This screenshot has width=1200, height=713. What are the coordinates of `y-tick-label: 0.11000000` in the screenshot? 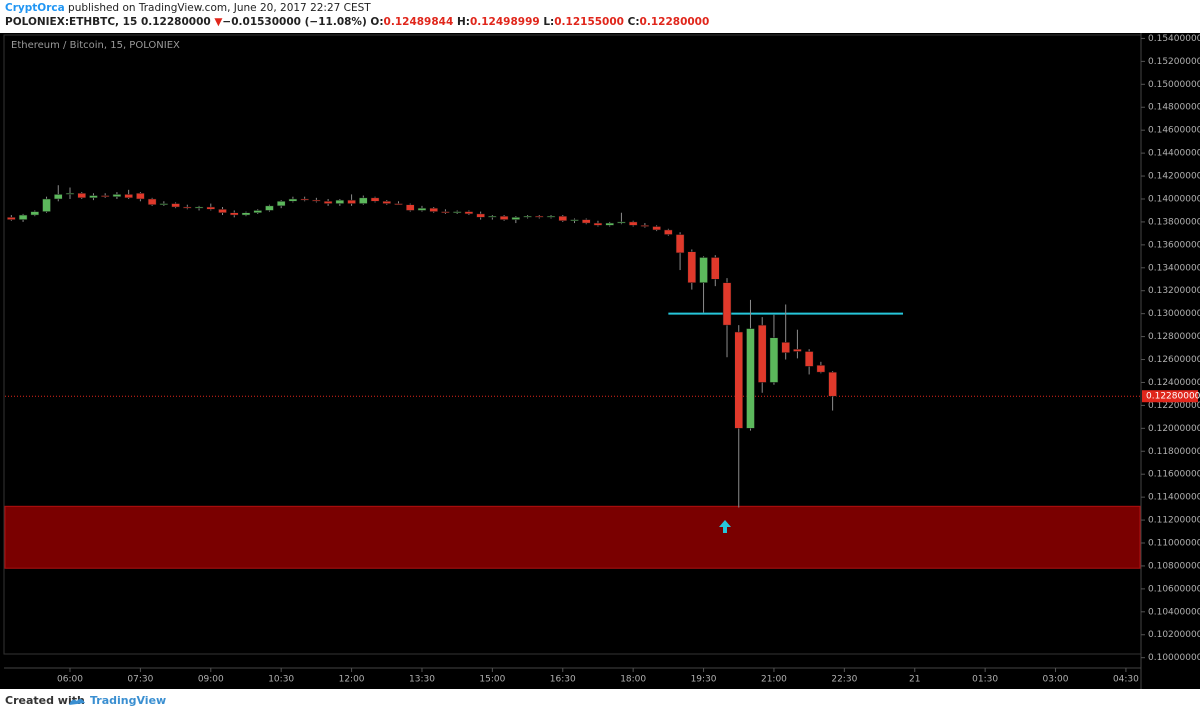 It's located at (1174, 544).